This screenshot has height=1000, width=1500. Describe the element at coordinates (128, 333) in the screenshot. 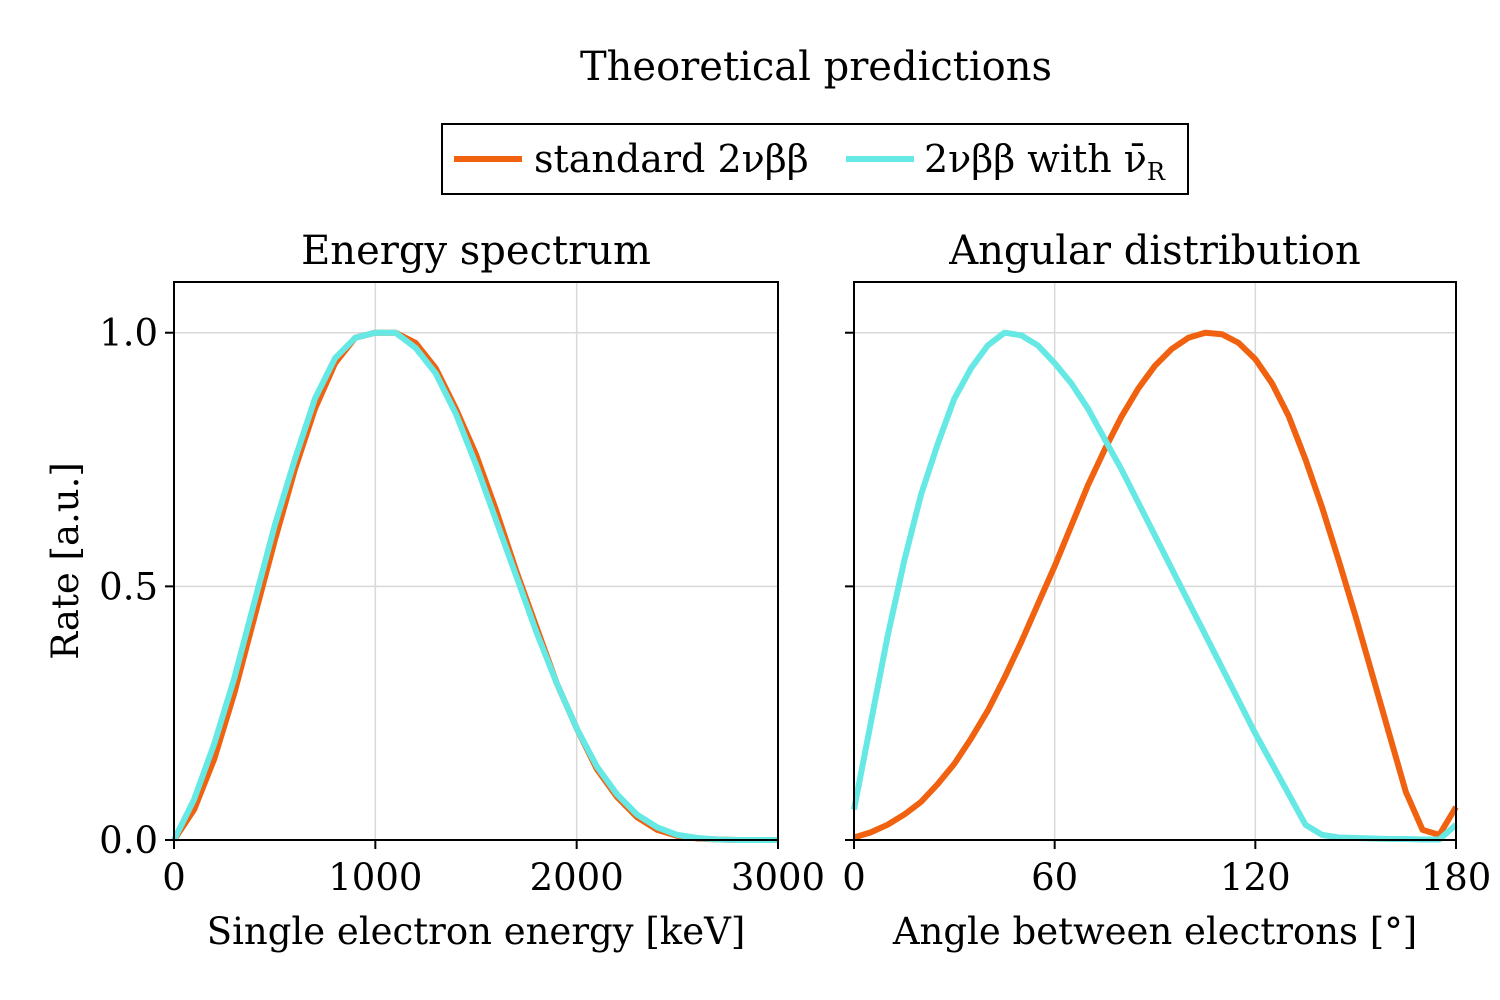

I see `energy-ytick-label-2: 1.0` at that location.